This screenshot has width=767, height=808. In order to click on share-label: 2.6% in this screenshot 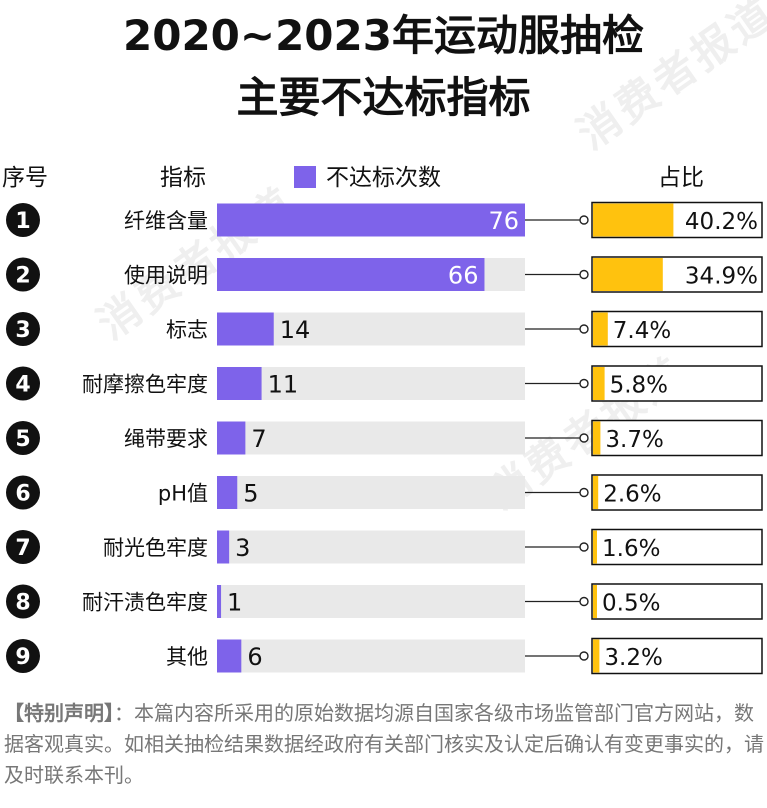, I will do `click(632, 495)`.